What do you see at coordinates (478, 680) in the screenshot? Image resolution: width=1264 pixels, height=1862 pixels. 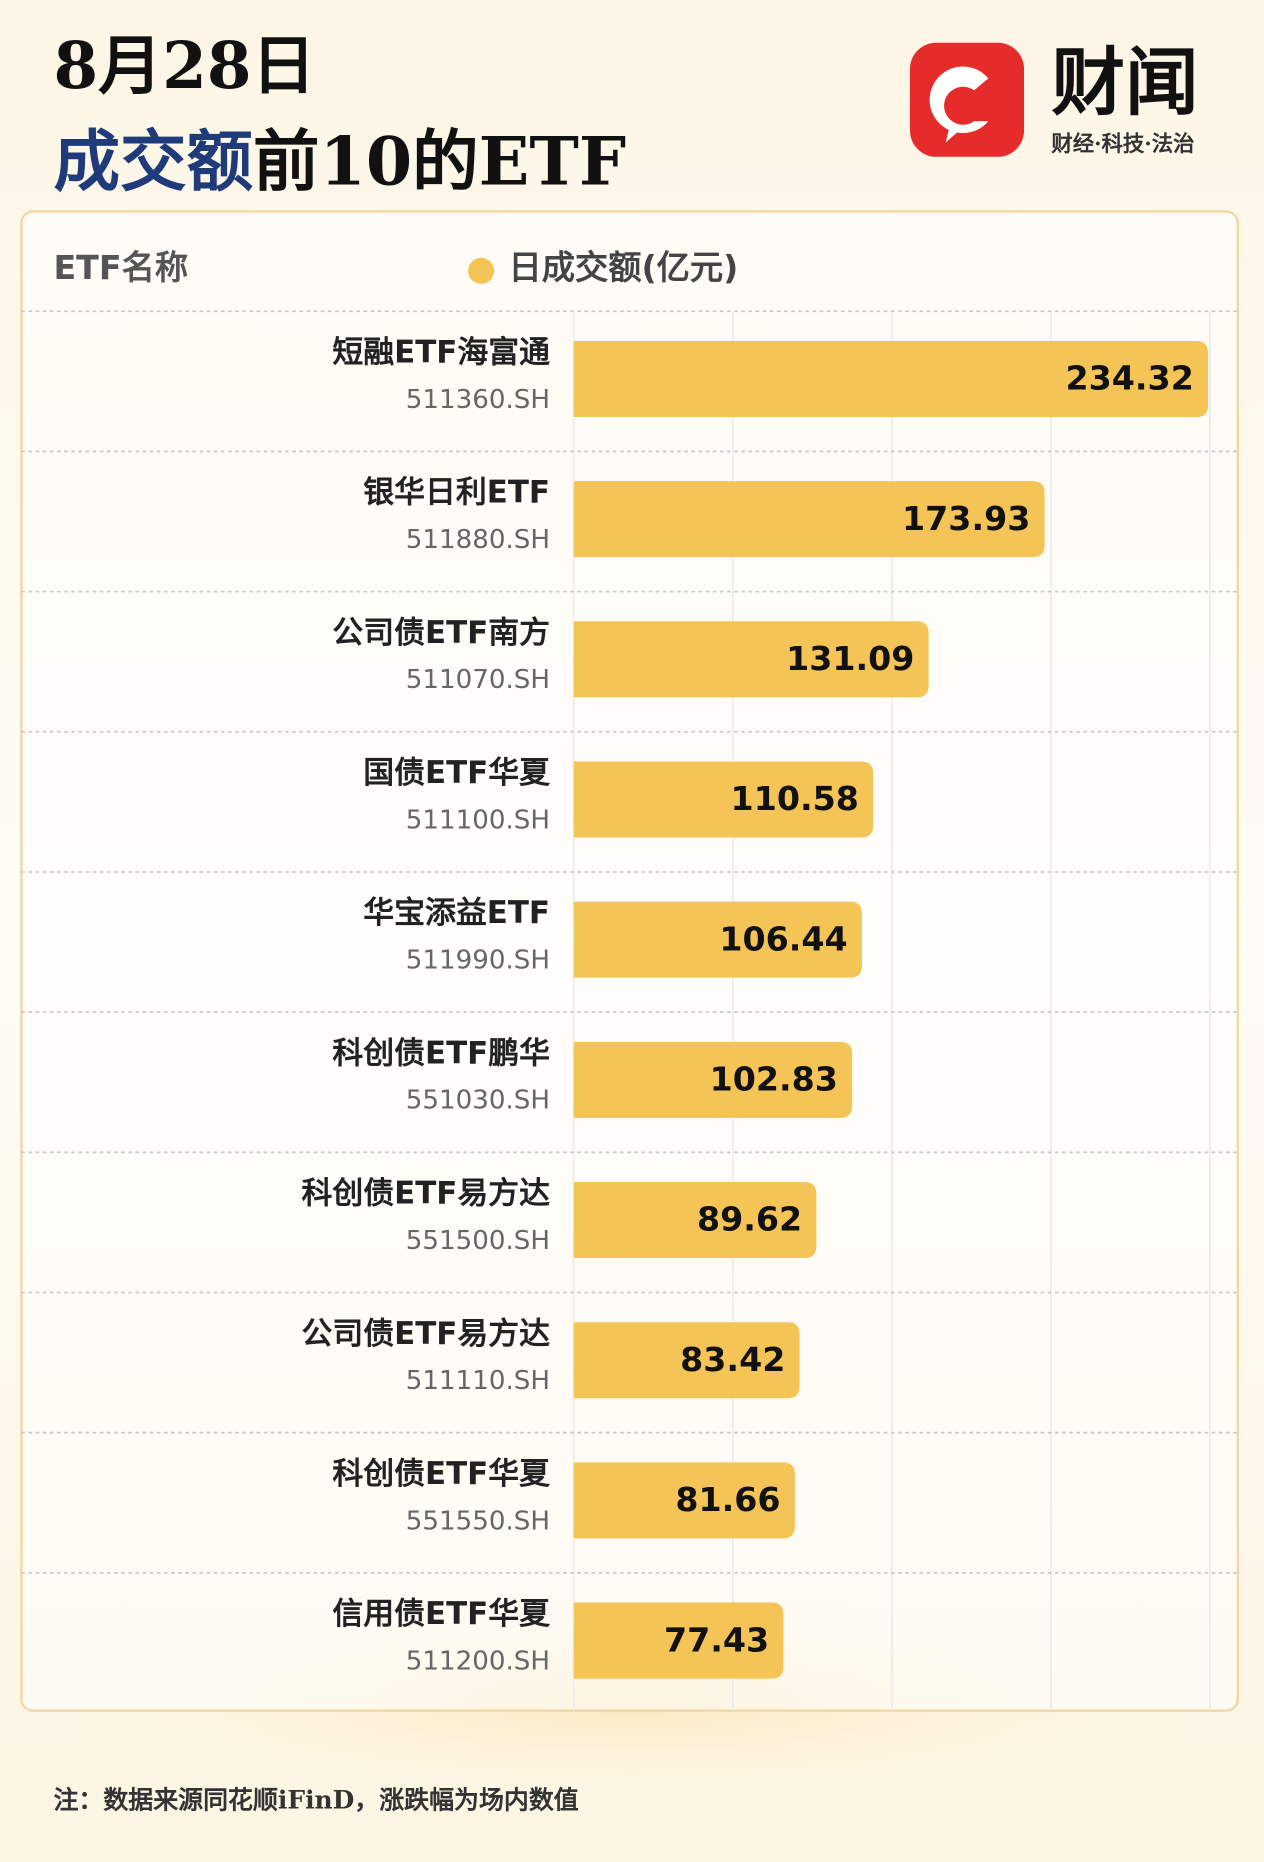 I see `code-label: 511070.SH` at bounding box center [478, 680].